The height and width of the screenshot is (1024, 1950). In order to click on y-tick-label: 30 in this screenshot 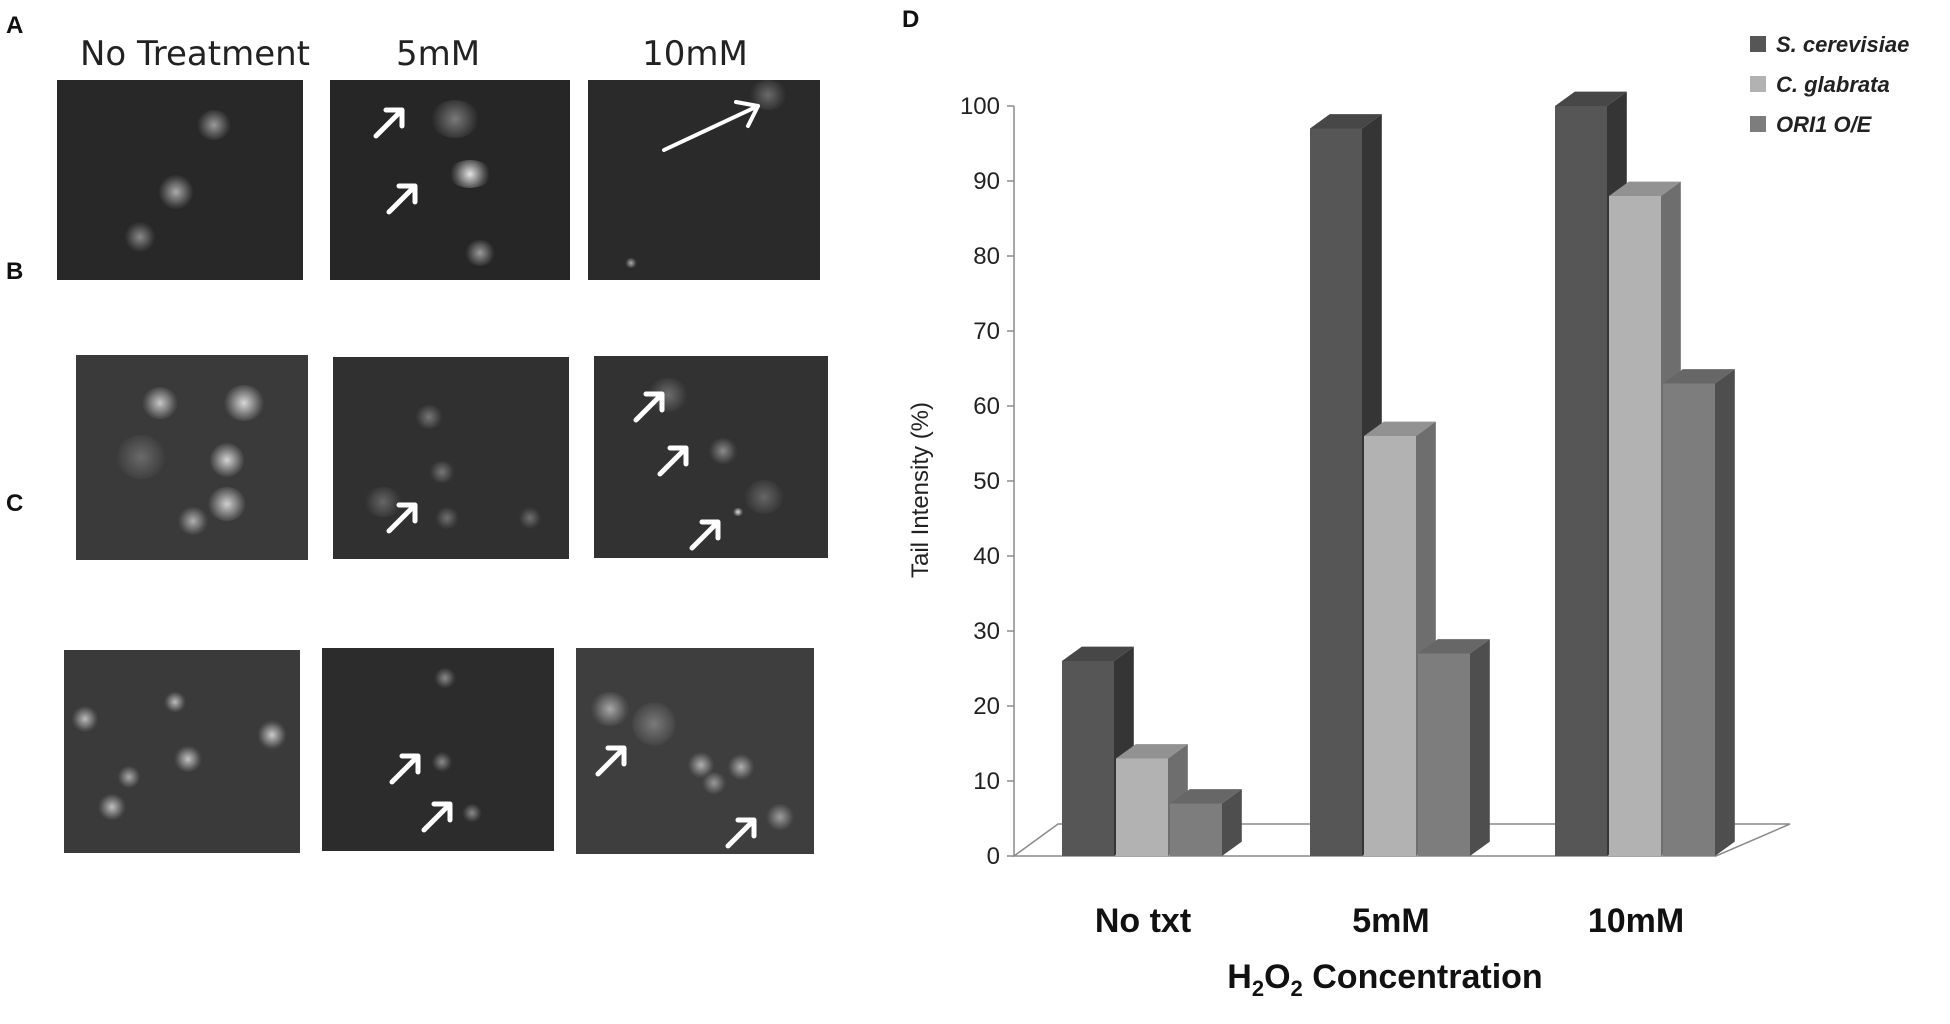, I will do `click(986, 631)`.